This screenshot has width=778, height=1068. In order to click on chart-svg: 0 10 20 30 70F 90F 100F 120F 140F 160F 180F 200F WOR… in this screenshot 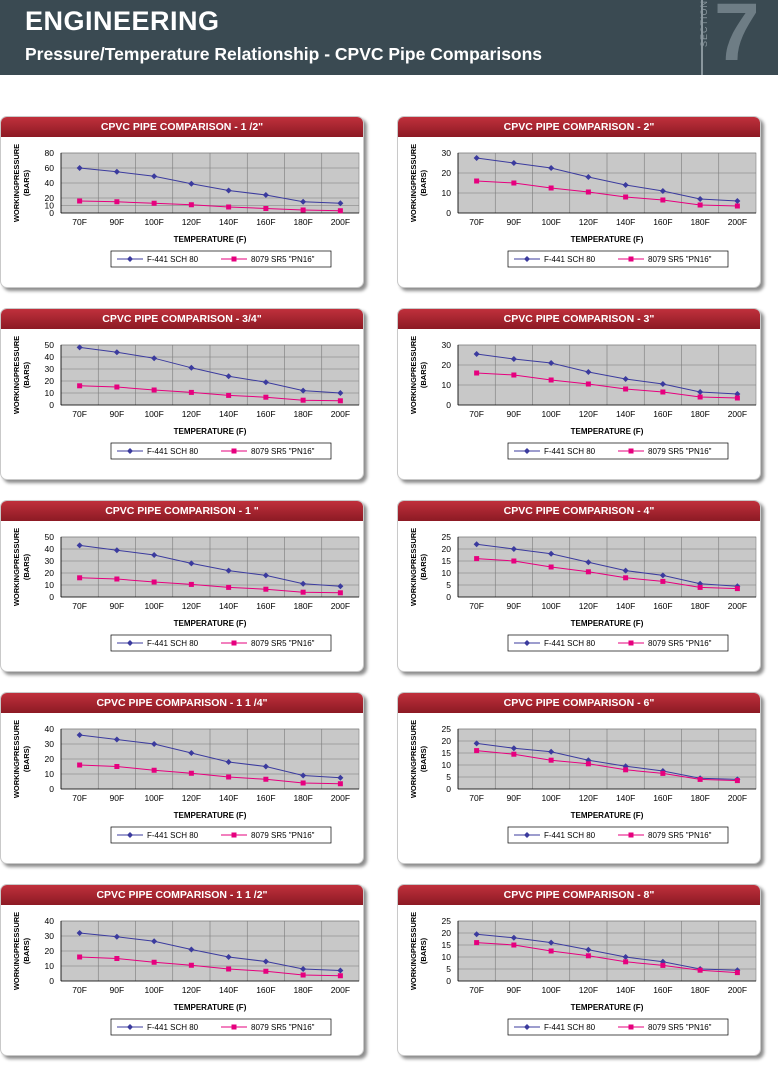, I will do `click(583, 398)`.